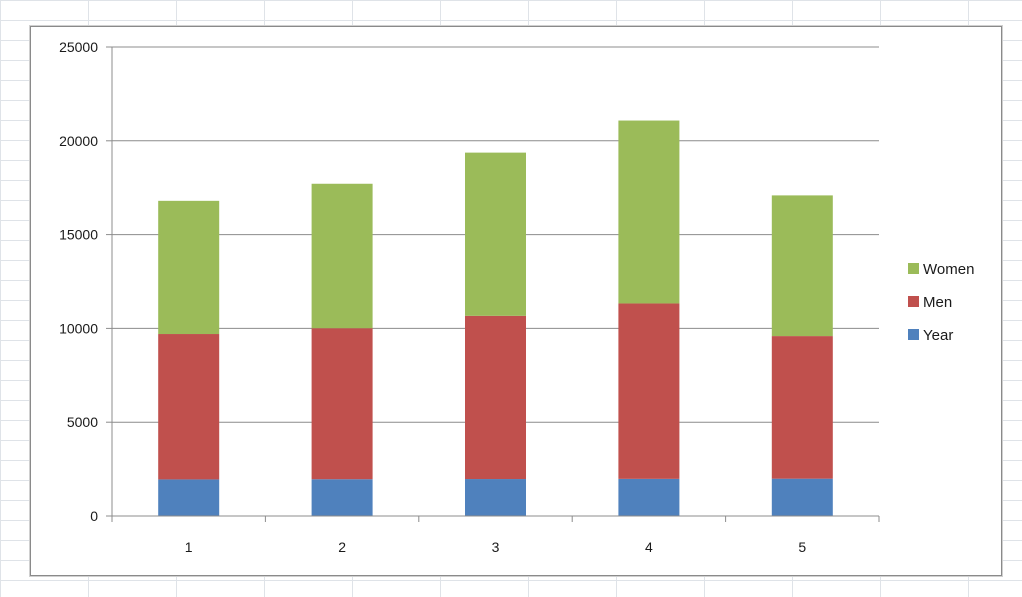  What do you see at coordinates (78, 328) in the screenshot?
I see `y-tick-label: 10000` at bounding box center [78, 328].